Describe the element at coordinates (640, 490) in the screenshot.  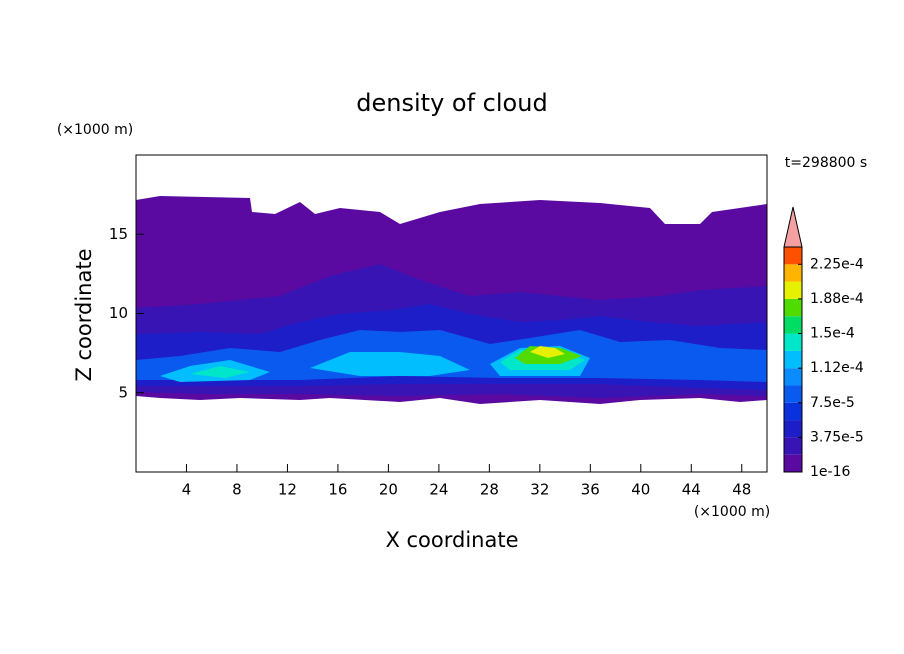
I see `x-tick-label: 40` at that location.